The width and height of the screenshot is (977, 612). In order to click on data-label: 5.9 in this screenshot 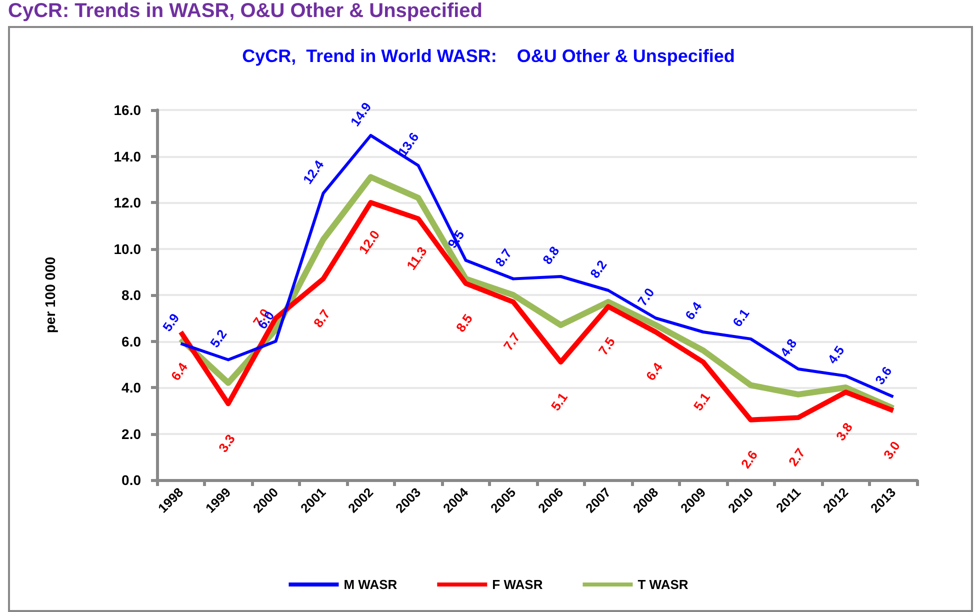, I will do `click(171, 322)`.